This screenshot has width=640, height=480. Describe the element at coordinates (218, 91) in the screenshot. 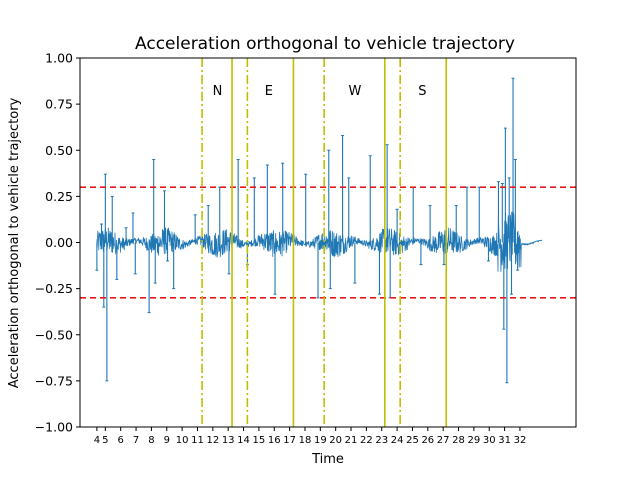

I see `segment-label: N` at that location.